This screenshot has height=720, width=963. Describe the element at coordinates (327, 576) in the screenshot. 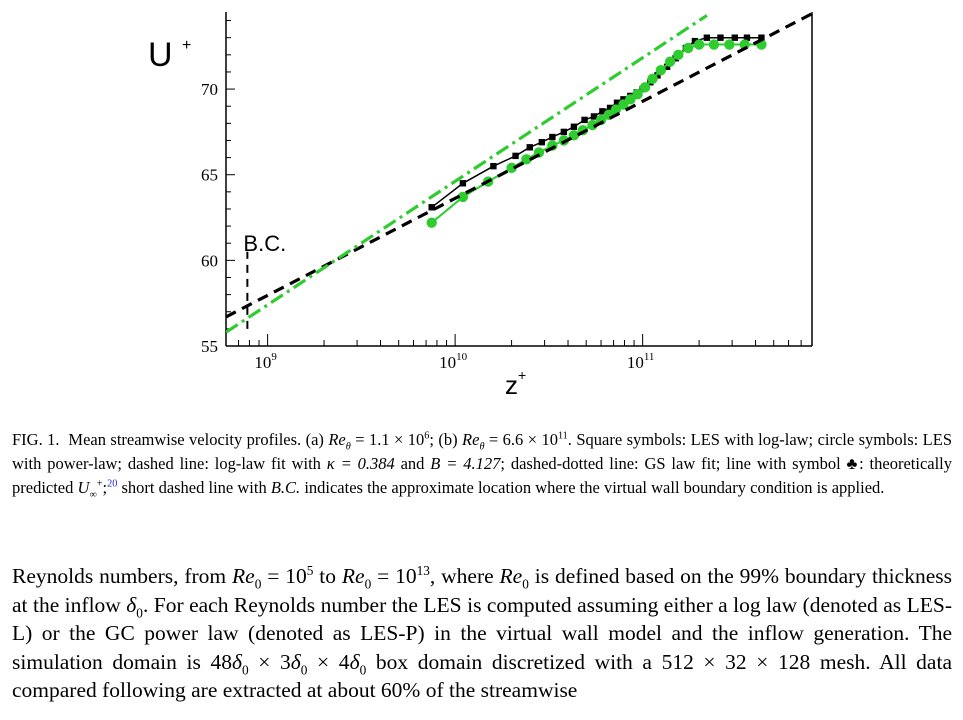

I see `body-t2: to` at that location.